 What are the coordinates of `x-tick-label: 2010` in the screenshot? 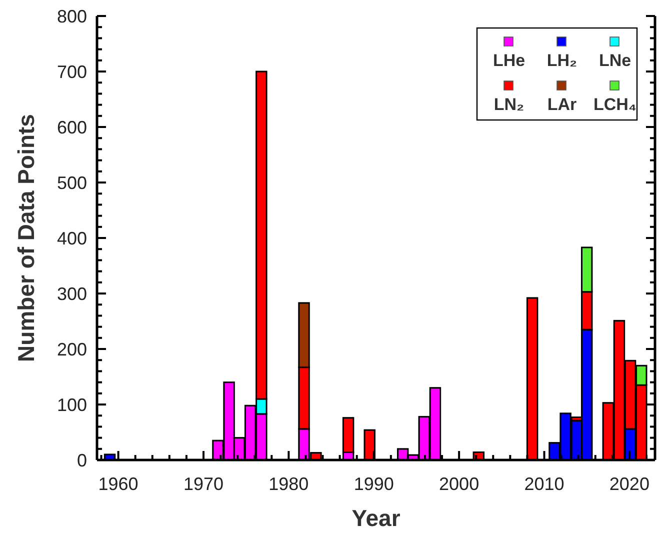 It's located at (544, 484).